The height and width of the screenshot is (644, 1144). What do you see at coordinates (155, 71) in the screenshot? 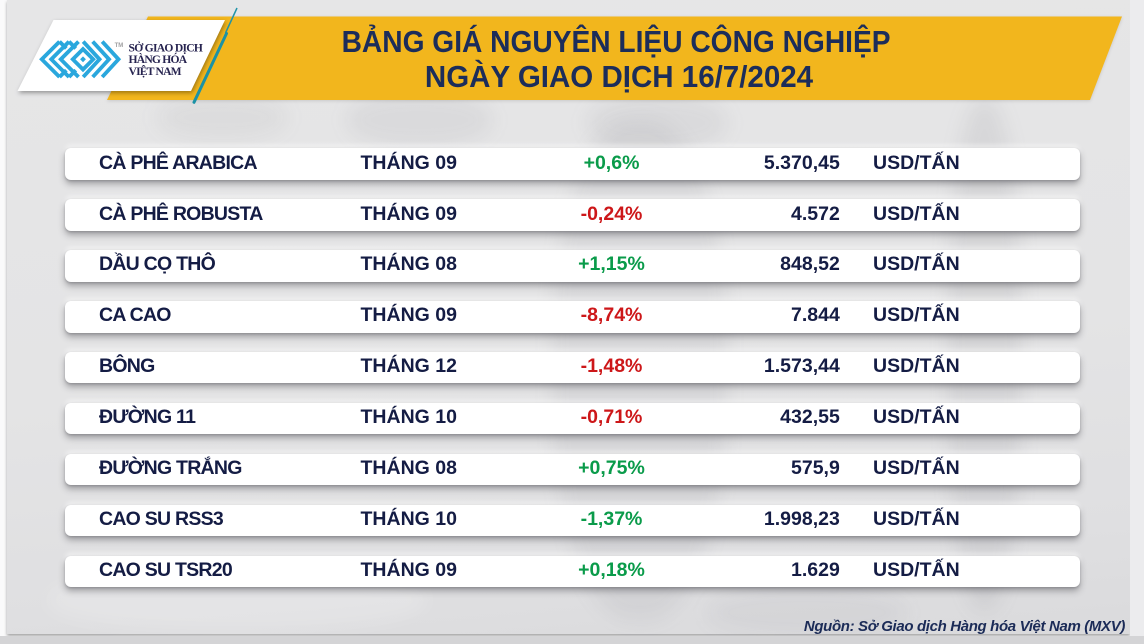
I see `svg-text: VIỆT NAM` at bounding box center [155, 71].